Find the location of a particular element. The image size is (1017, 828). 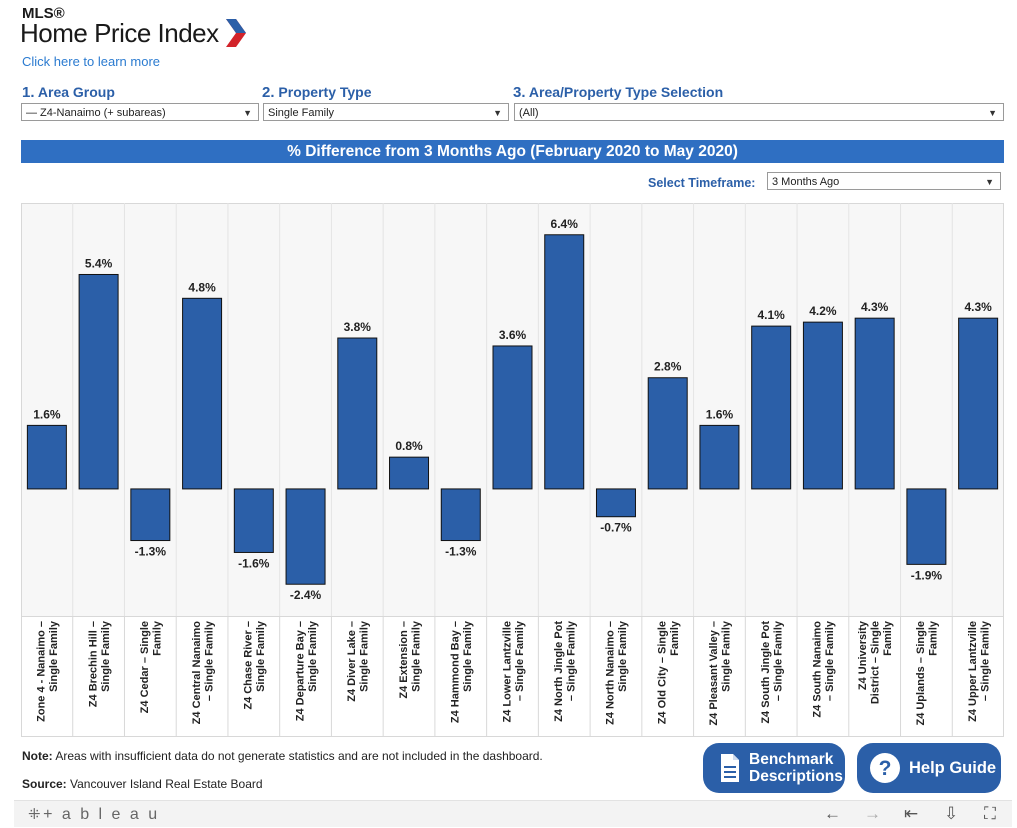

category-label-area is located at coordinates (512, 676).